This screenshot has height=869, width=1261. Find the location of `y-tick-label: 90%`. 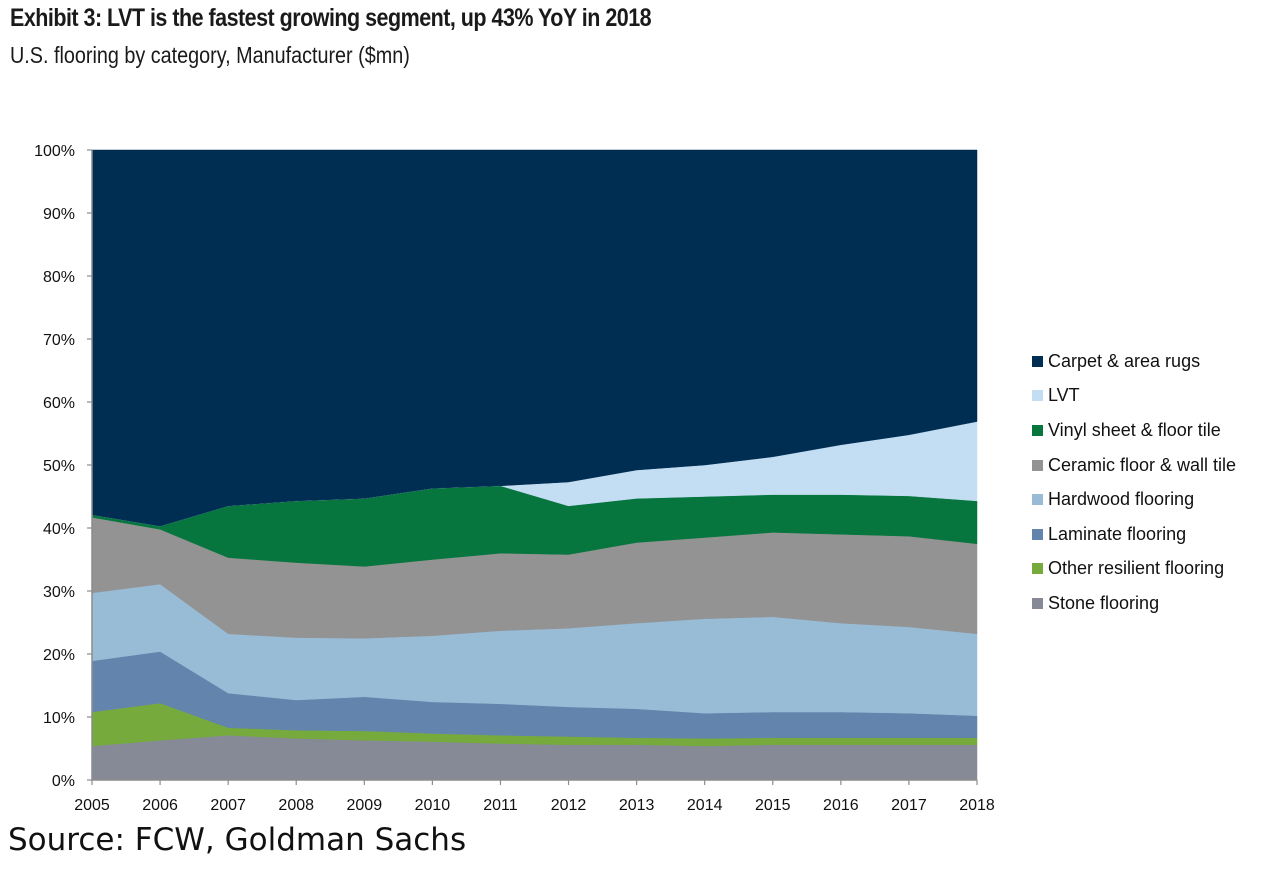

y-tick-label: 90% is located at coordinates (59, 214).